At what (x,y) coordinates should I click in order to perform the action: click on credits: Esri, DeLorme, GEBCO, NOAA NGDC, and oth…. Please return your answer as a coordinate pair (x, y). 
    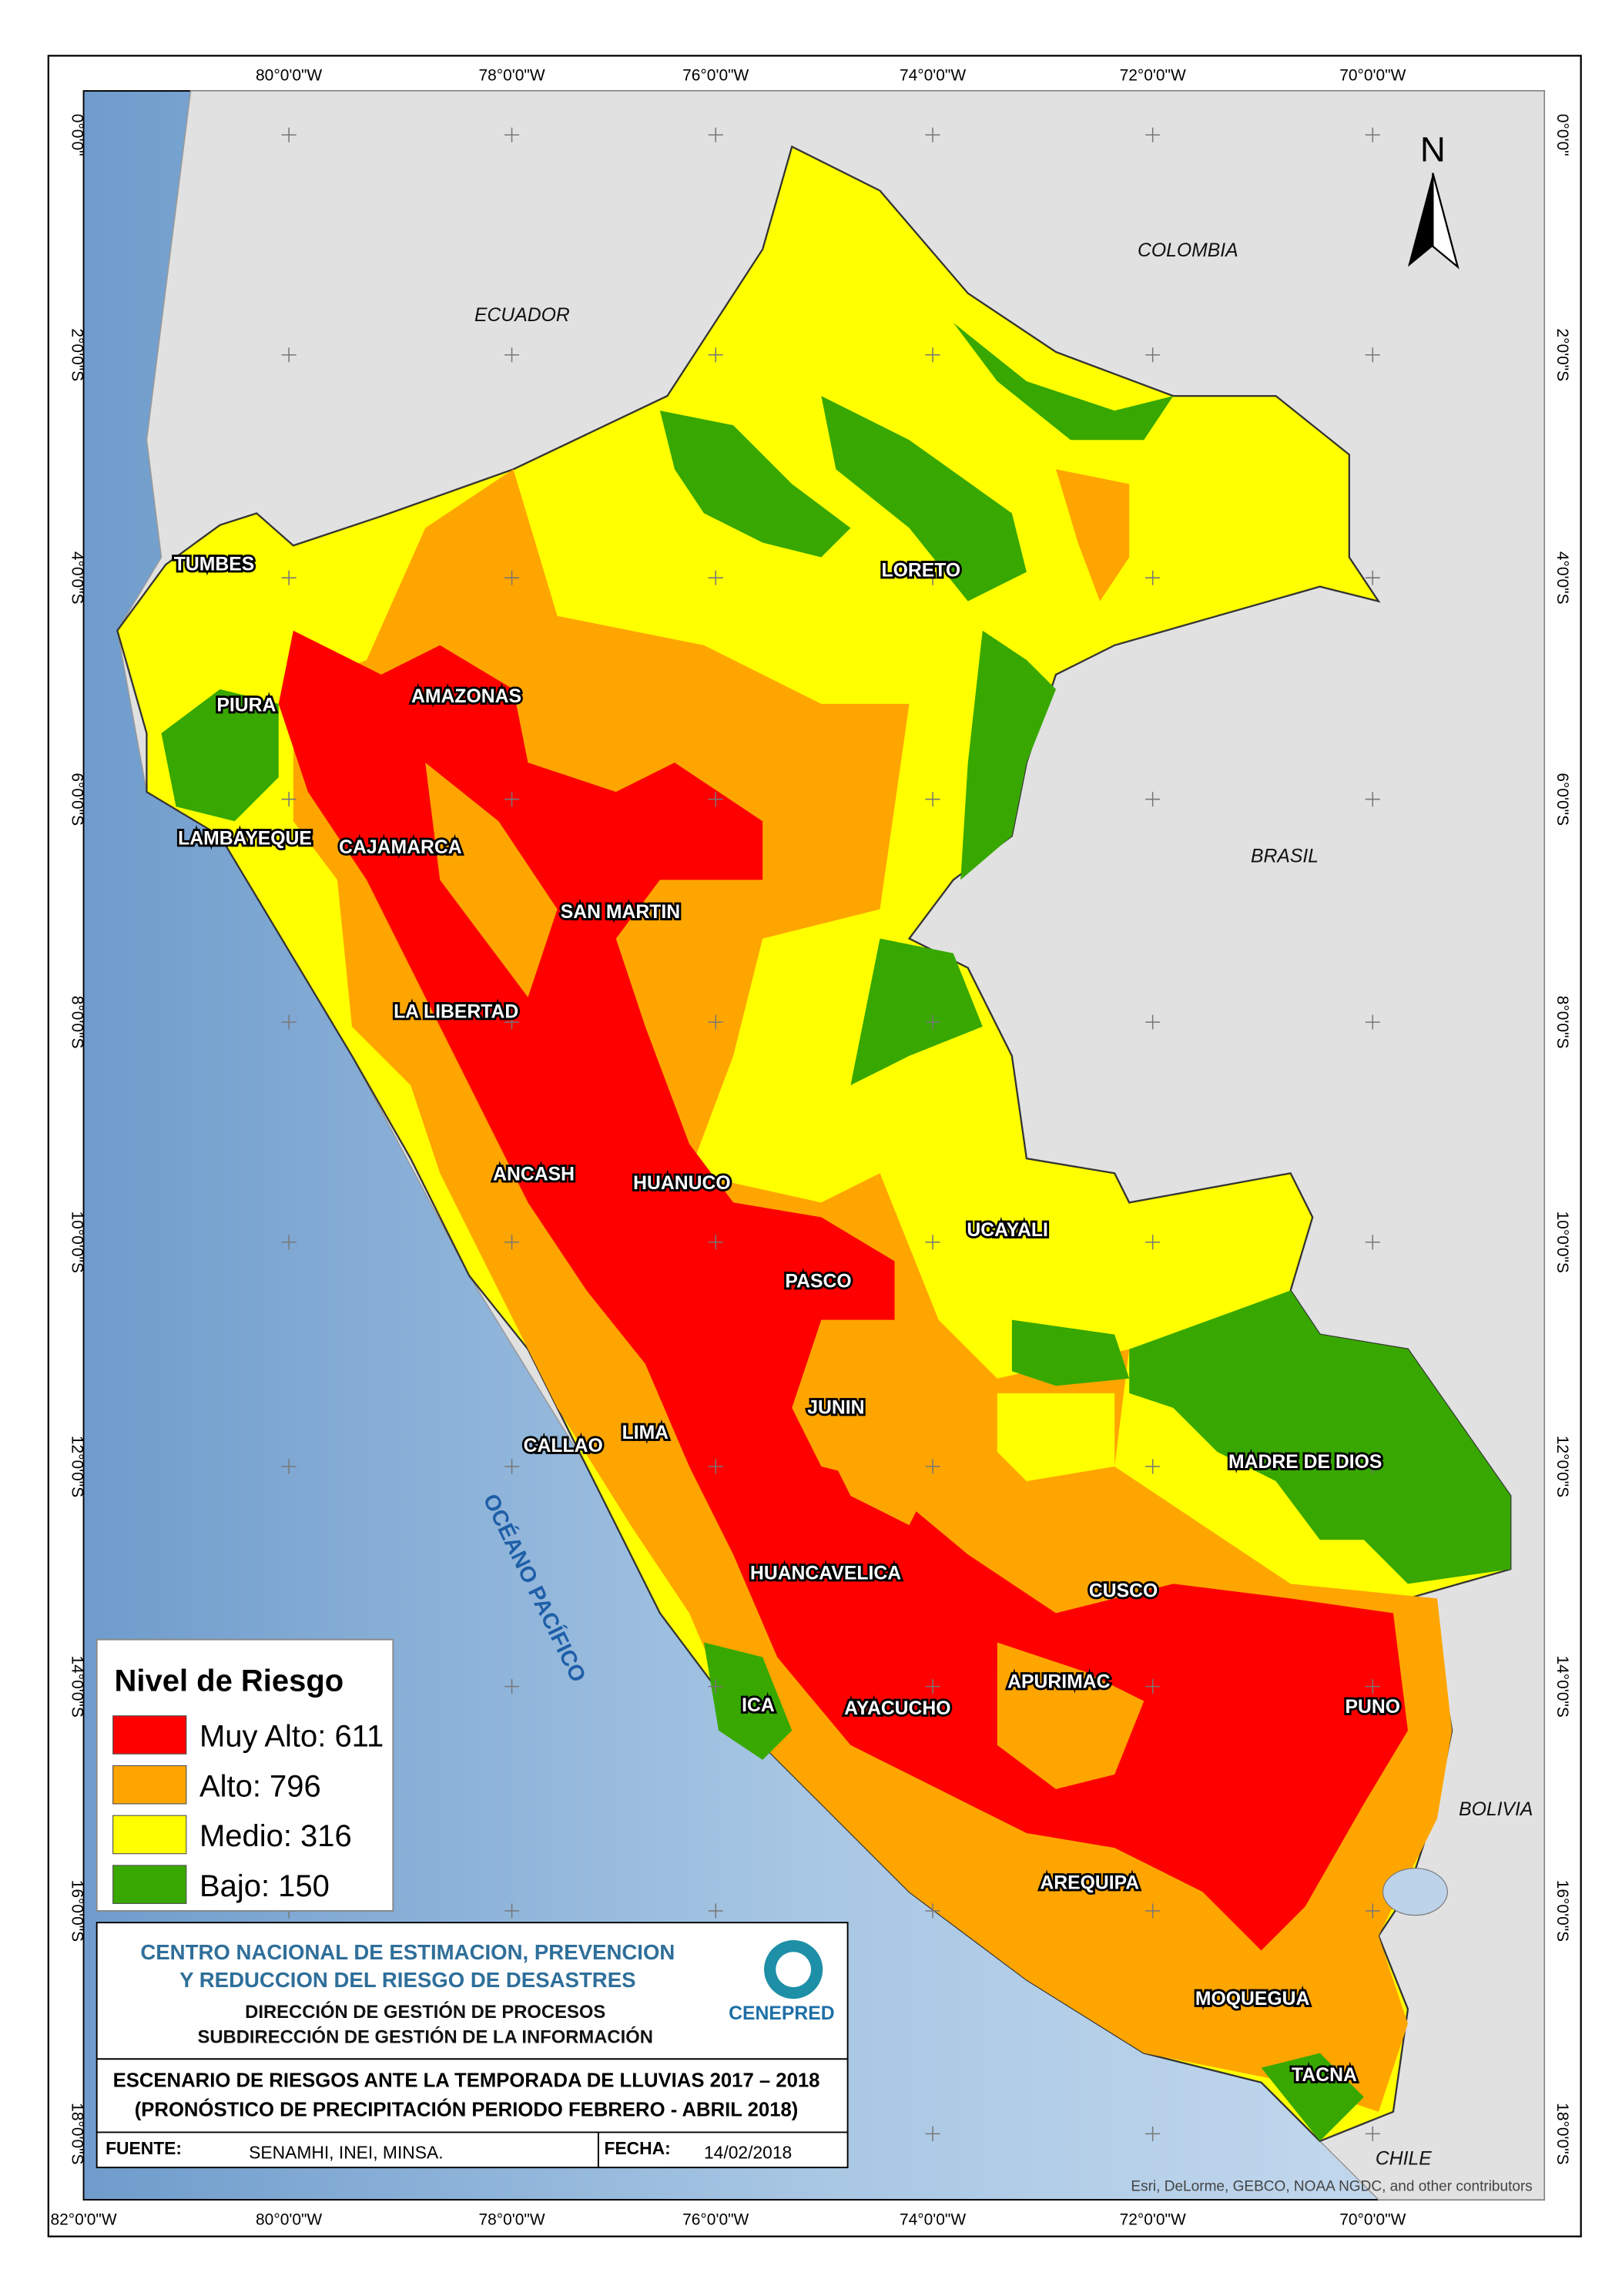
    Looking at the image, I should click on (1331, 2187).